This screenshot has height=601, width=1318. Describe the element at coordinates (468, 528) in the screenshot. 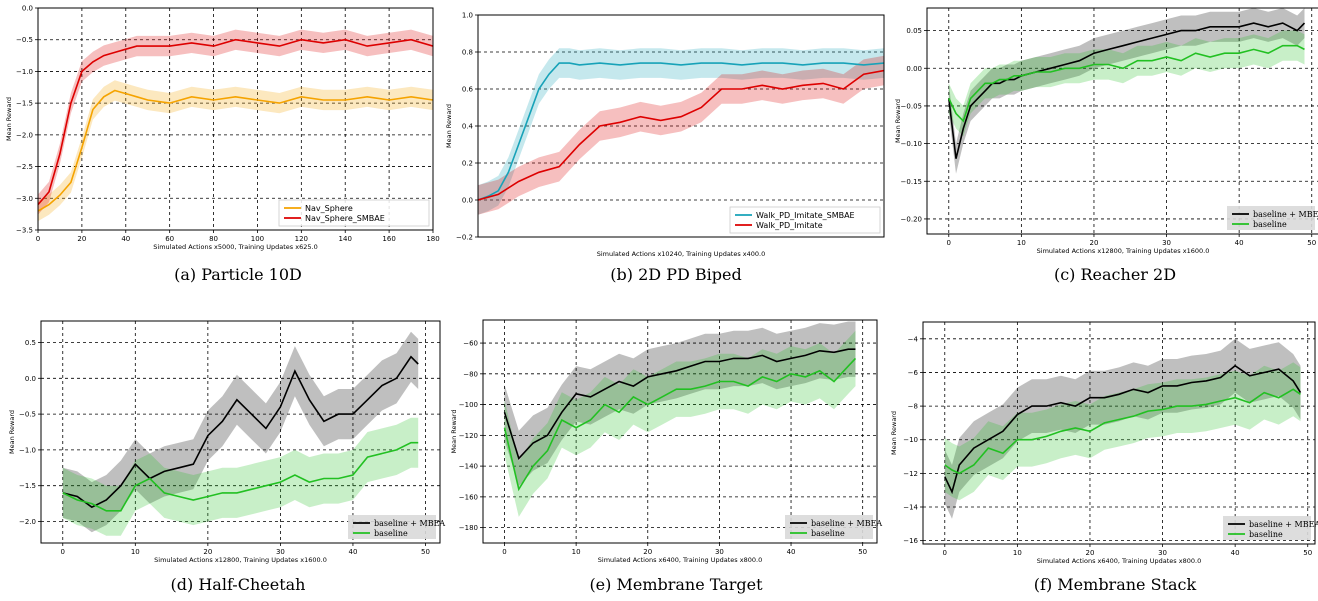

I see `y-tick-label: −180` at that location.